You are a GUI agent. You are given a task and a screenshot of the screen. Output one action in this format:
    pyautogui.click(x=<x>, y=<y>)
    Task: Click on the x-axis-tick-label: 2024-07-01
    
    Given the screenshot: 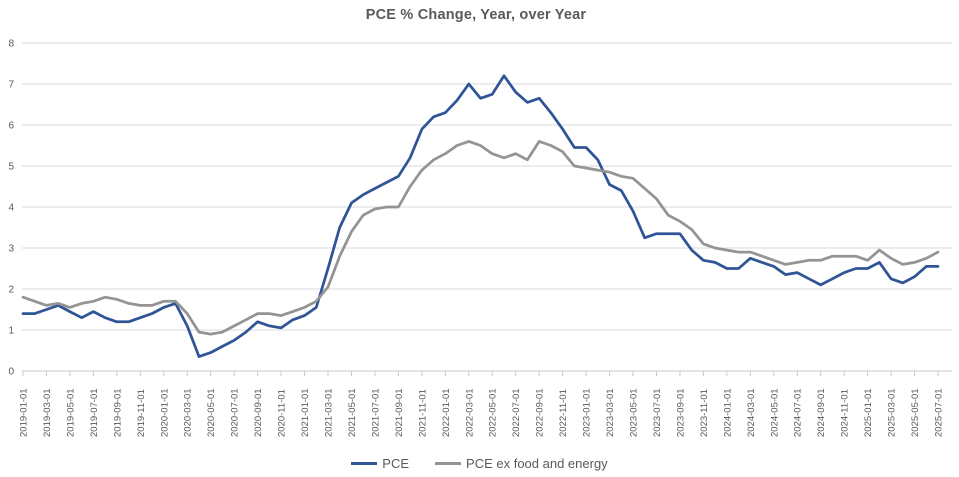 What is the action you would take?
    pyautogui.click(x=798, y=412)
    